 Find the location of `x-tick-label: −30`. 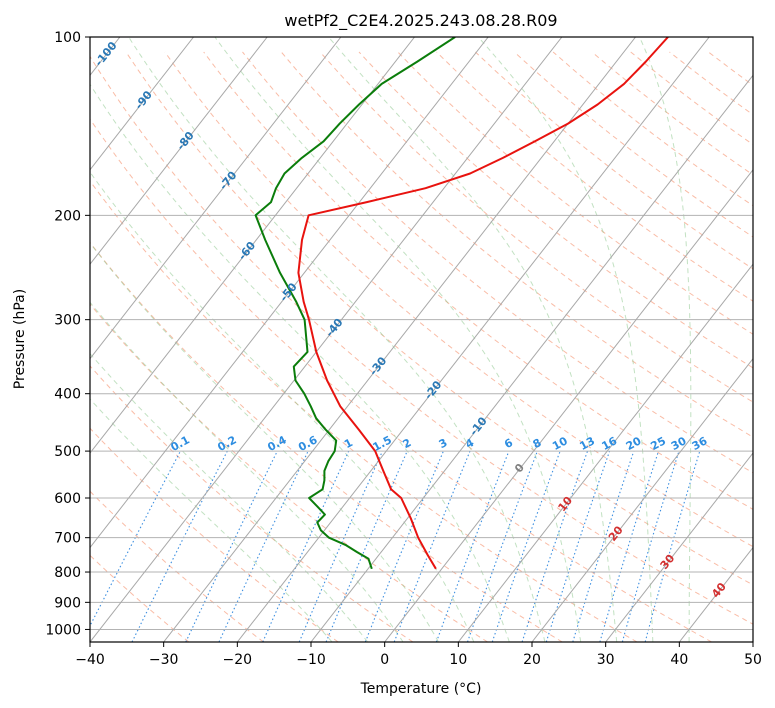

x-tick-label: −30 is located at coordinates (164, 660).